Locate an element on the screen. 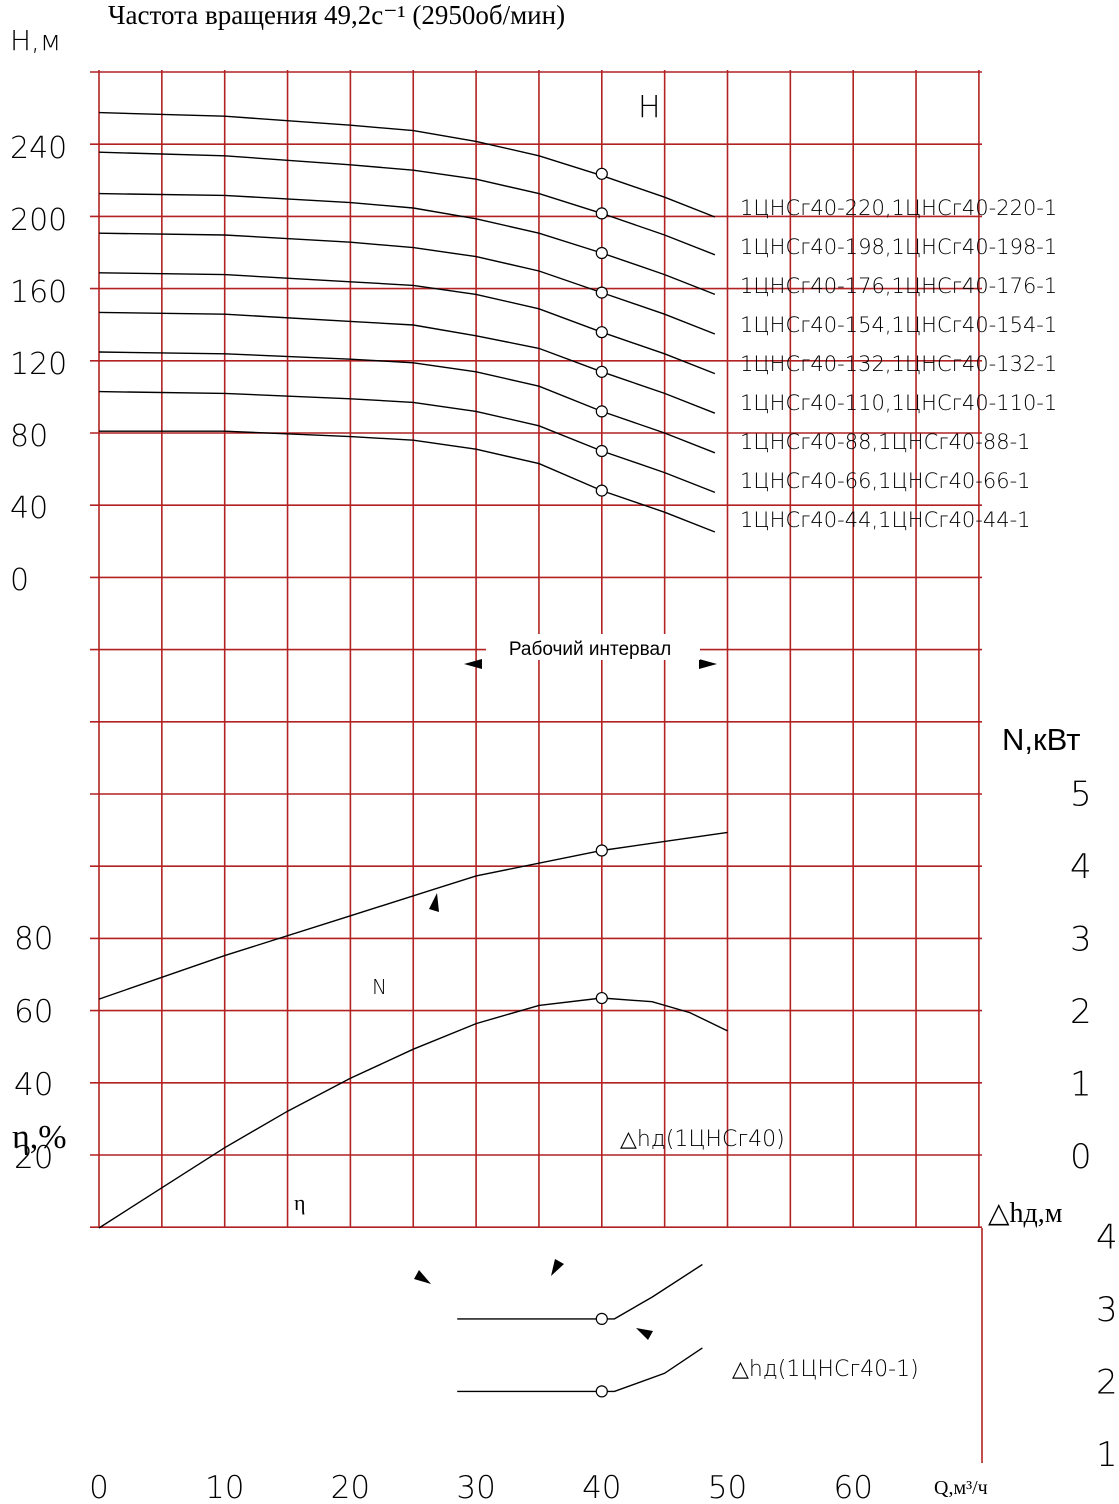  head-series-label: 1ЦНСг40-110,1ЦНСг40-110-1 is located at coordinates (898, 403).